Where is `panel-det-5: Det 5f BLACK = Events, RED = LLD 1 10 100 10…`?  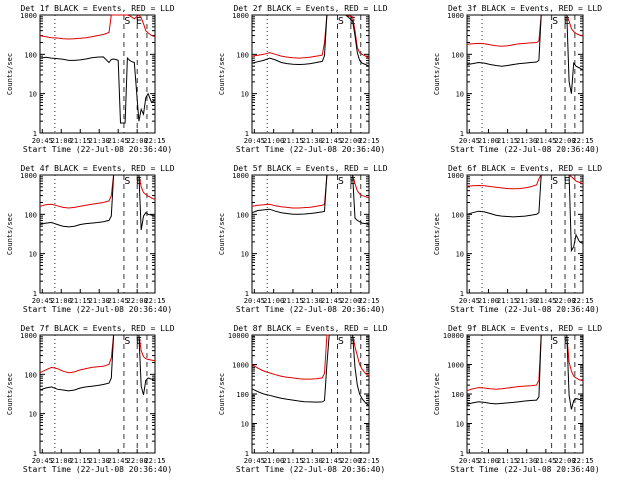 panel-det-5: Det 5f BLACK = Events, RED = LLD 1 10 100 10… is located at coordinates (303, 239).